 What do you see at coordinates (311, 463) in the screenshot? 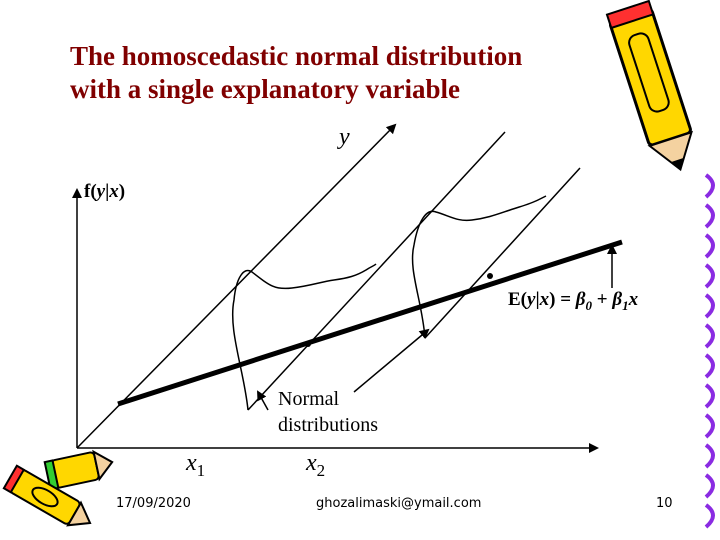
I see `x2-base: x` at bounding box center [311, 463].